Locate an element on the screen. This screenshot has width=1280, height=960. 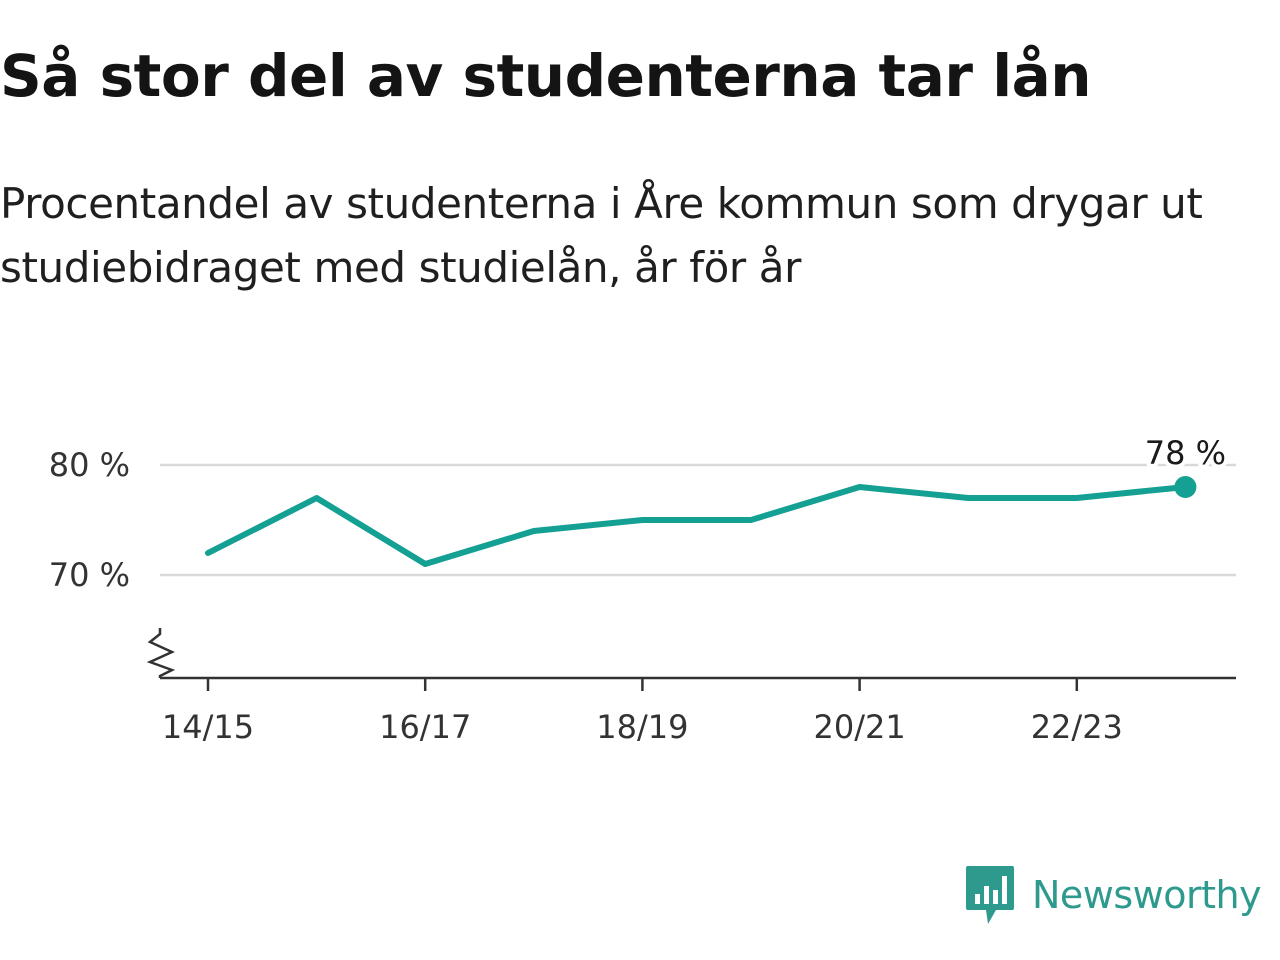
grid-lines is located at coordinates (698, 520).